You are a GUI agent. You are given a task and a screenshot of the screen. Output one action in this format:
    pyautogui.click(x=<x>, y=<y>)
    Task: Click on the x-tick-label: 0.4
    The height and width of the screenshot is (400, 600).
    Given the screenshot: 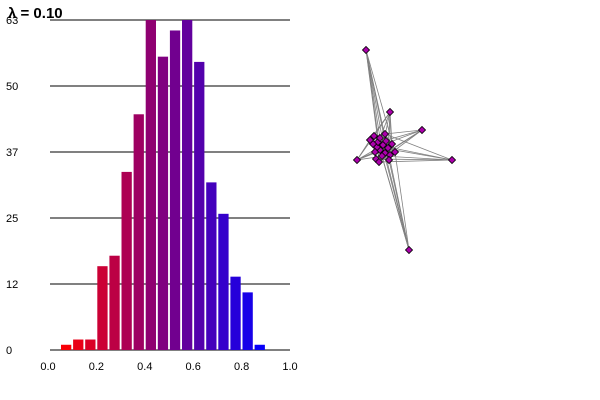 What is the action you would take?
    pyautogui.click(x=144, y=367)
    